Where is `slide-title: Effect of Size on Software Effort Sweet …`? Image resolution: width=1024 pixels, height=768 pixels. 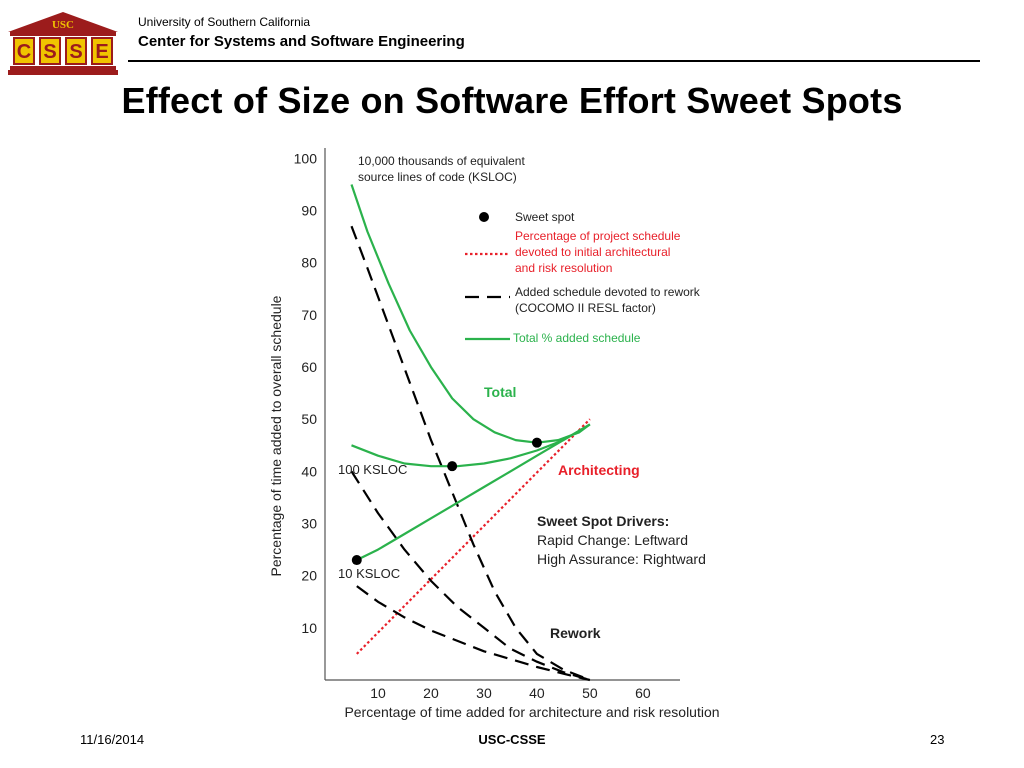 slide-title: Effect of Size on Software Effort Sweet … is located at coordinates (512, 100).